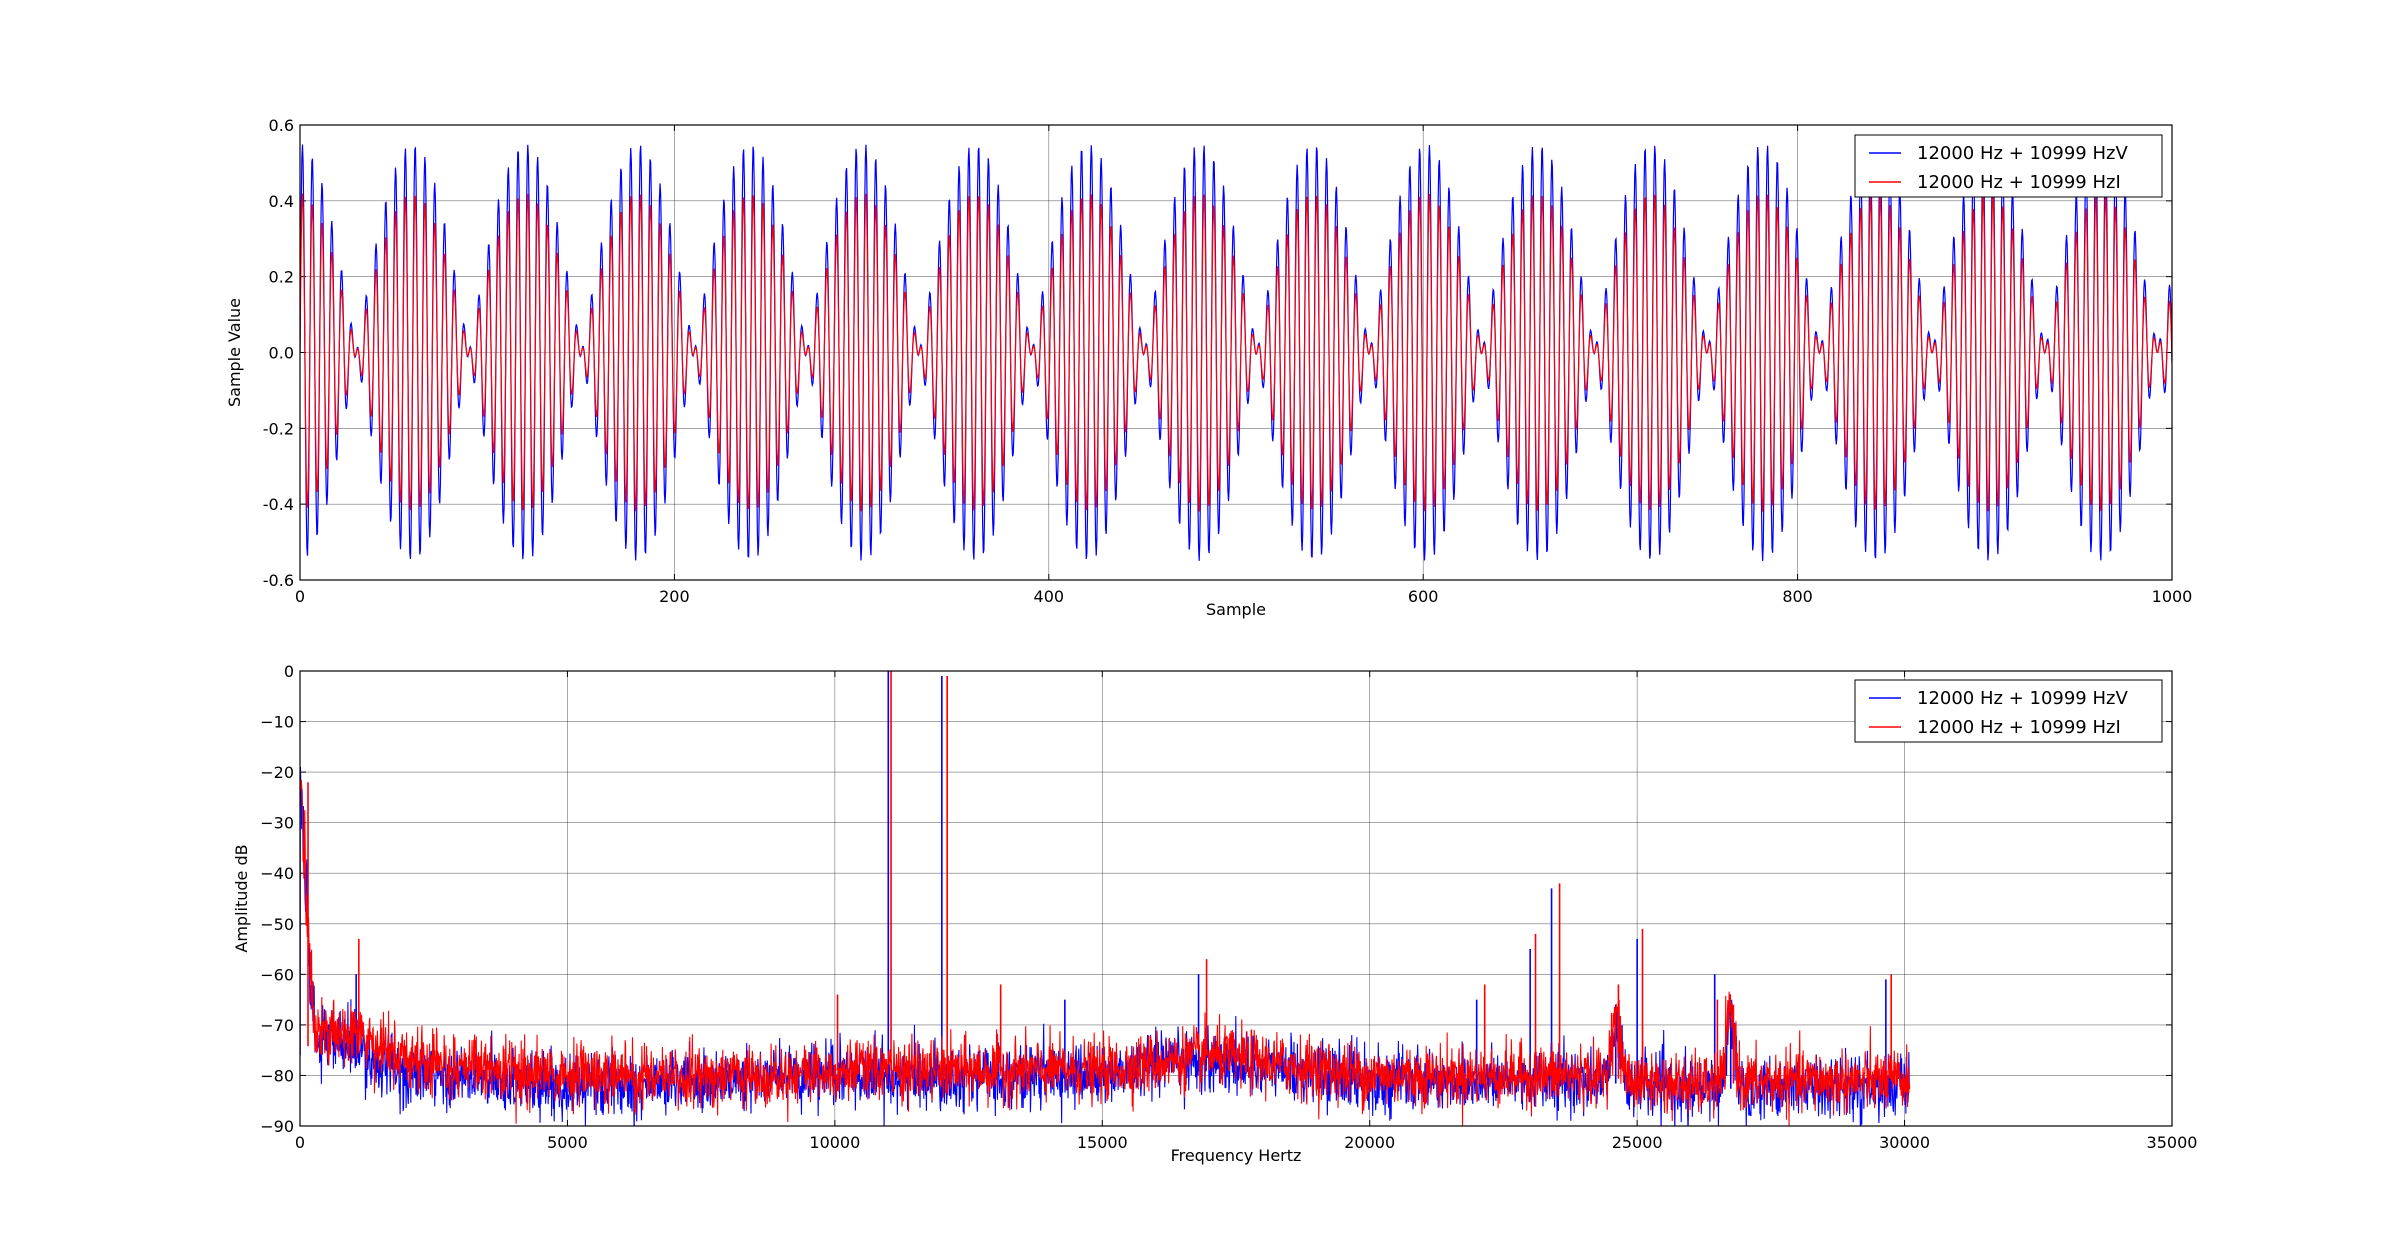 The image size is (2400, 1245). Describe the element at coordinates (2172, 1142) in the screenshot. I see `x-tick-label: 35000` at that location.